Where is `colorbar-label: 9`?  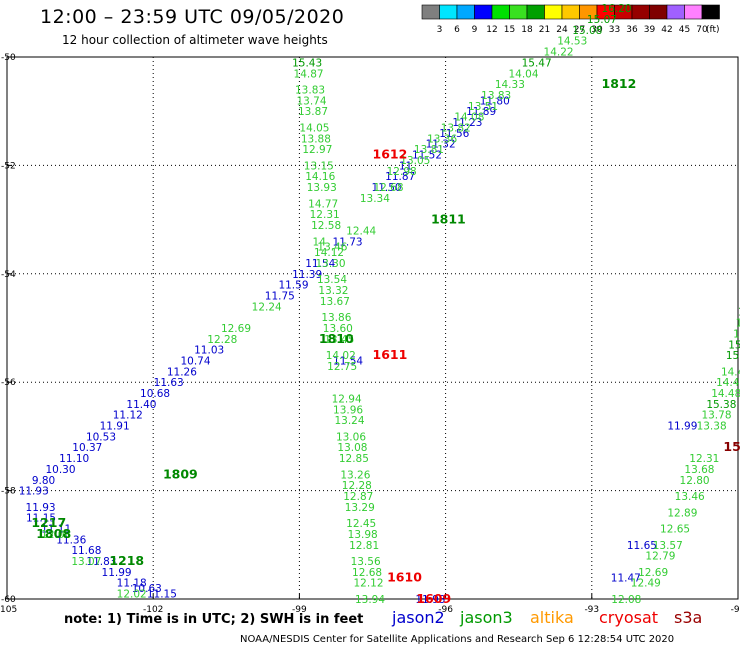 colorbar-label: 9 is located at coordinates (475, 30).